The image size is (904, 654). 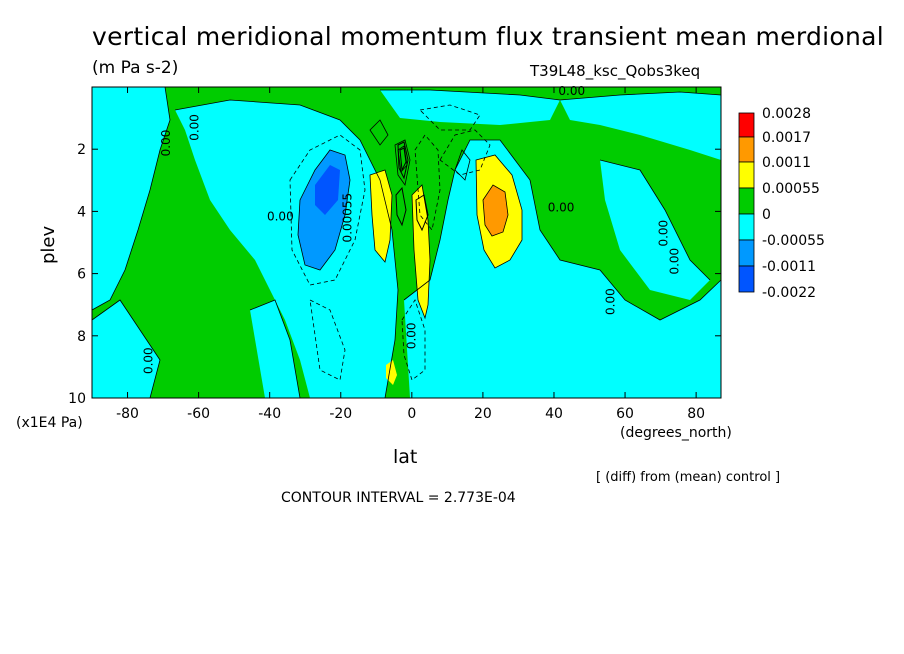 I want to click on difference-note: [ (diff) from (mean) control ], so click(x=688, y=477).